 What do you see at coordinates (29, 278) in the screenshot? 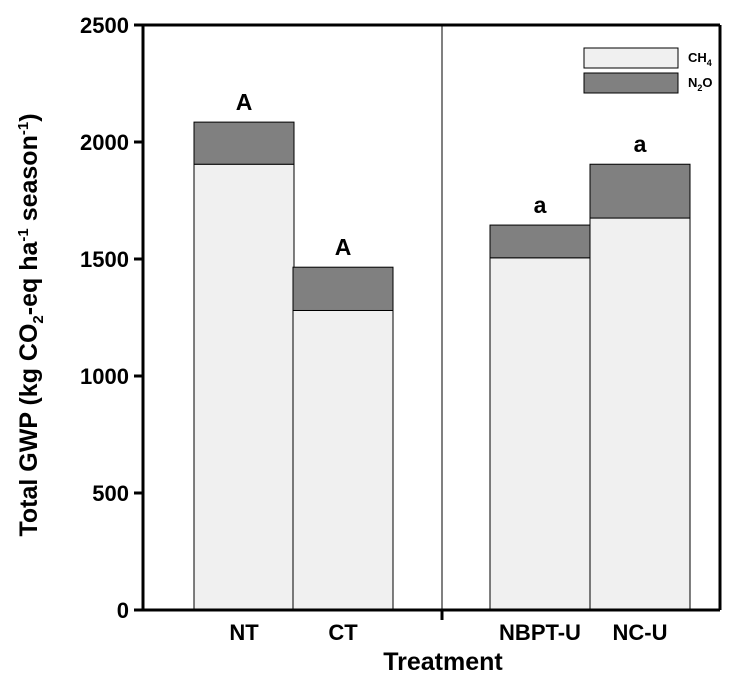
I see `y-title-part2: -eq ha` at bounding box center [29, 278].